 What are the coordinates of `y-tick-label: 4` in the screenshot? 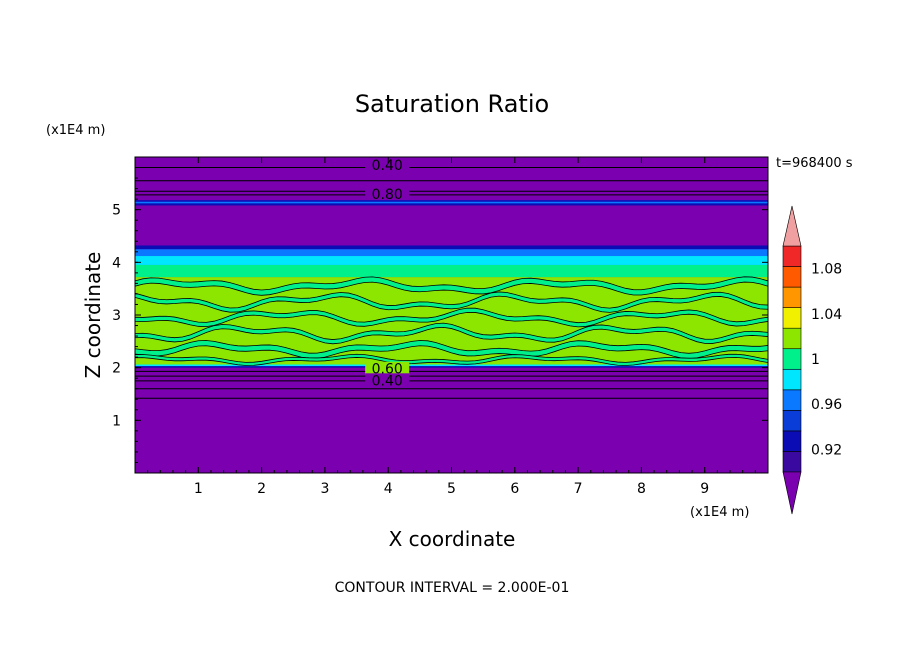 It's located at (116, 263).